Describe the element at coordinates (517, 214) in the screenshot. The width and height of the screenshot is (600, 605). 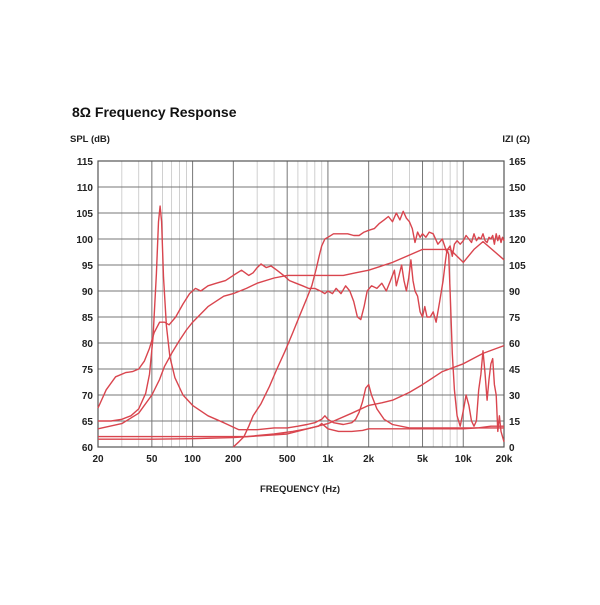
I see `y-tick-right: 135` at that location.